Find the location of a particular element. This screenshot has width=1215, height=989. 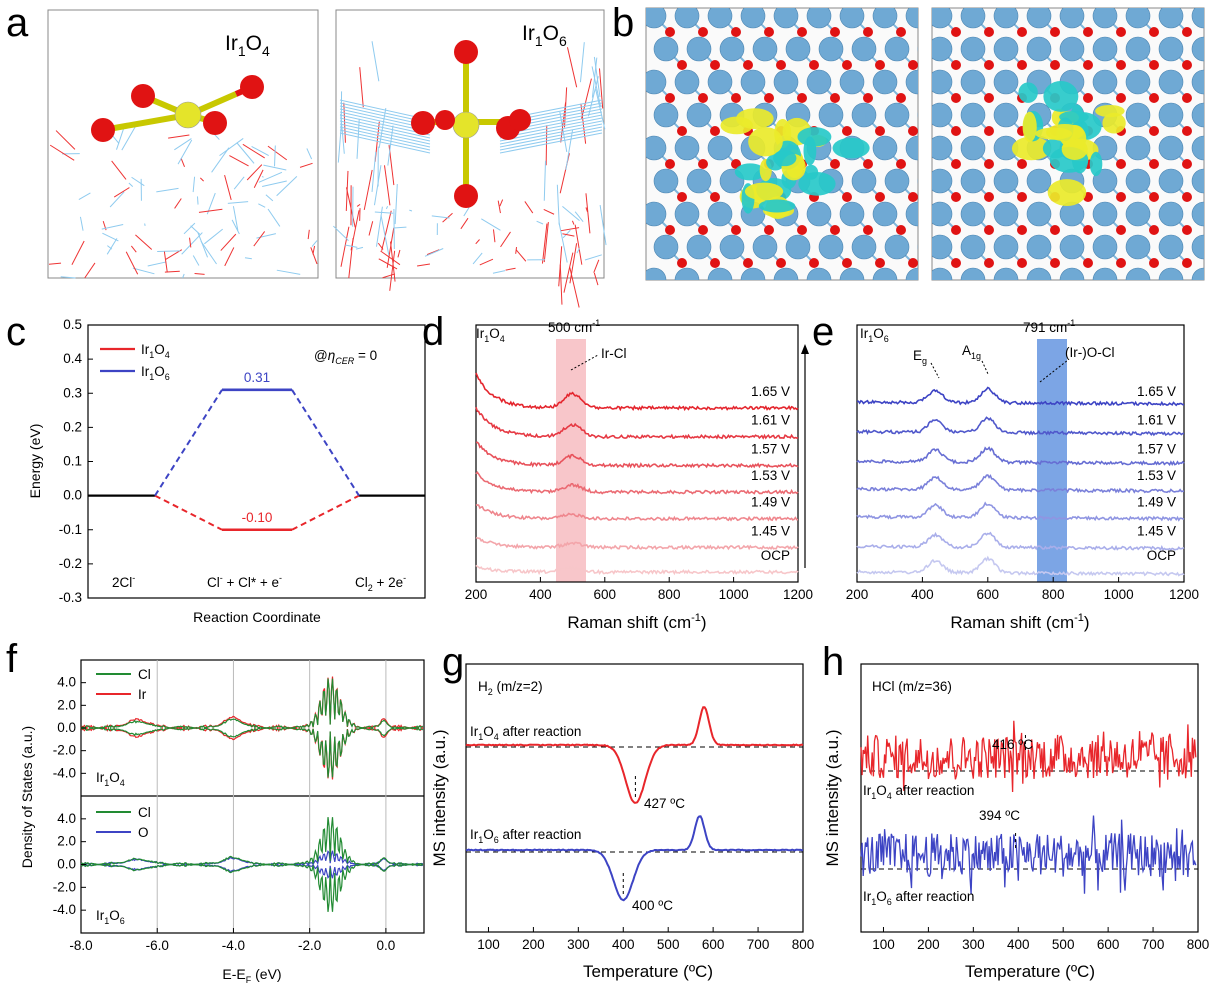

y-tick-label: -0.1 is located at coordinates (70, 529).